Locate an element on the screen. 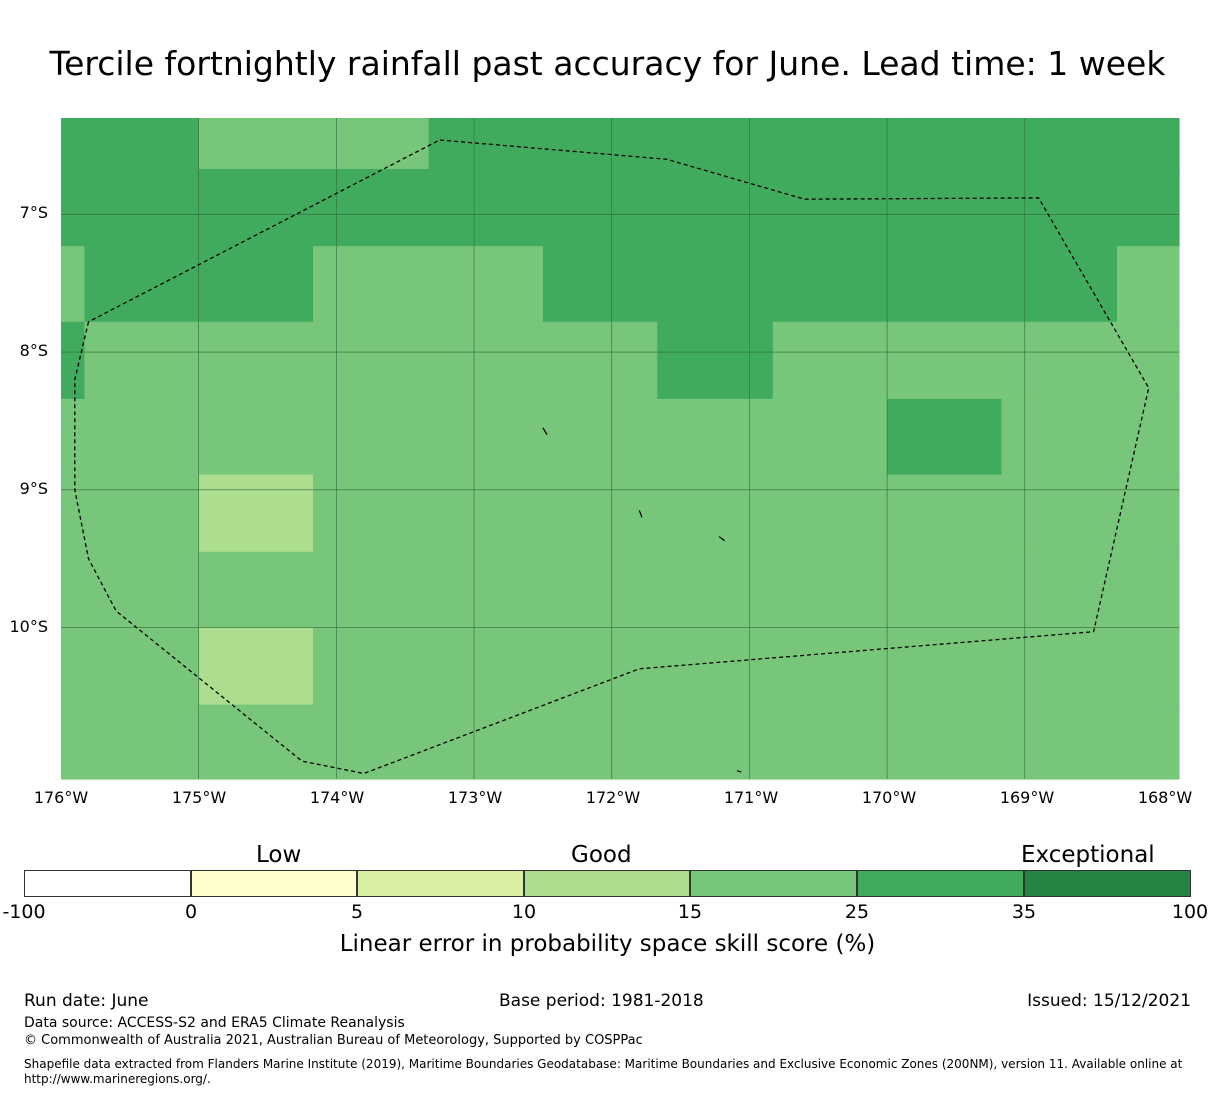  lon-label-168w: 168°W is located at coordinates (1165, 797).